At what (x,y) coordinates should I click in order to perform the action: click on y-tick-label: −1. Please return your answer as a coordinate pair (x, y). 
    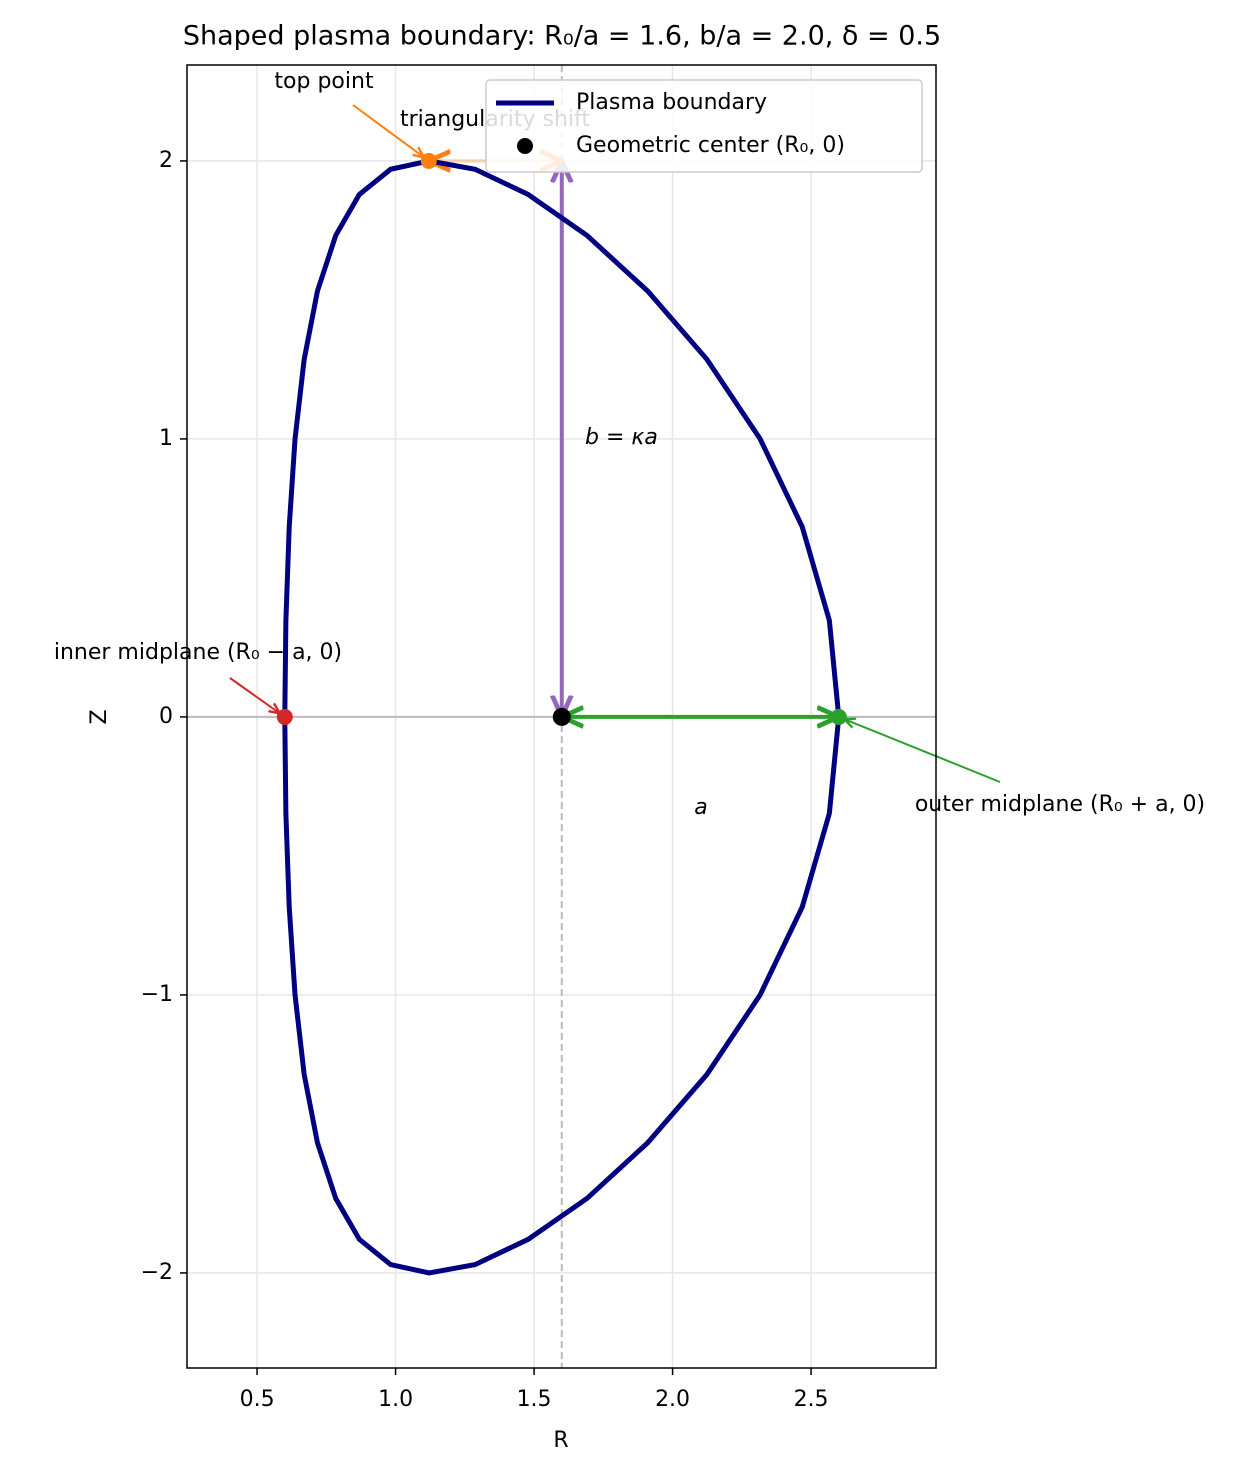
    Looking at the image, I should click on (157, 994).